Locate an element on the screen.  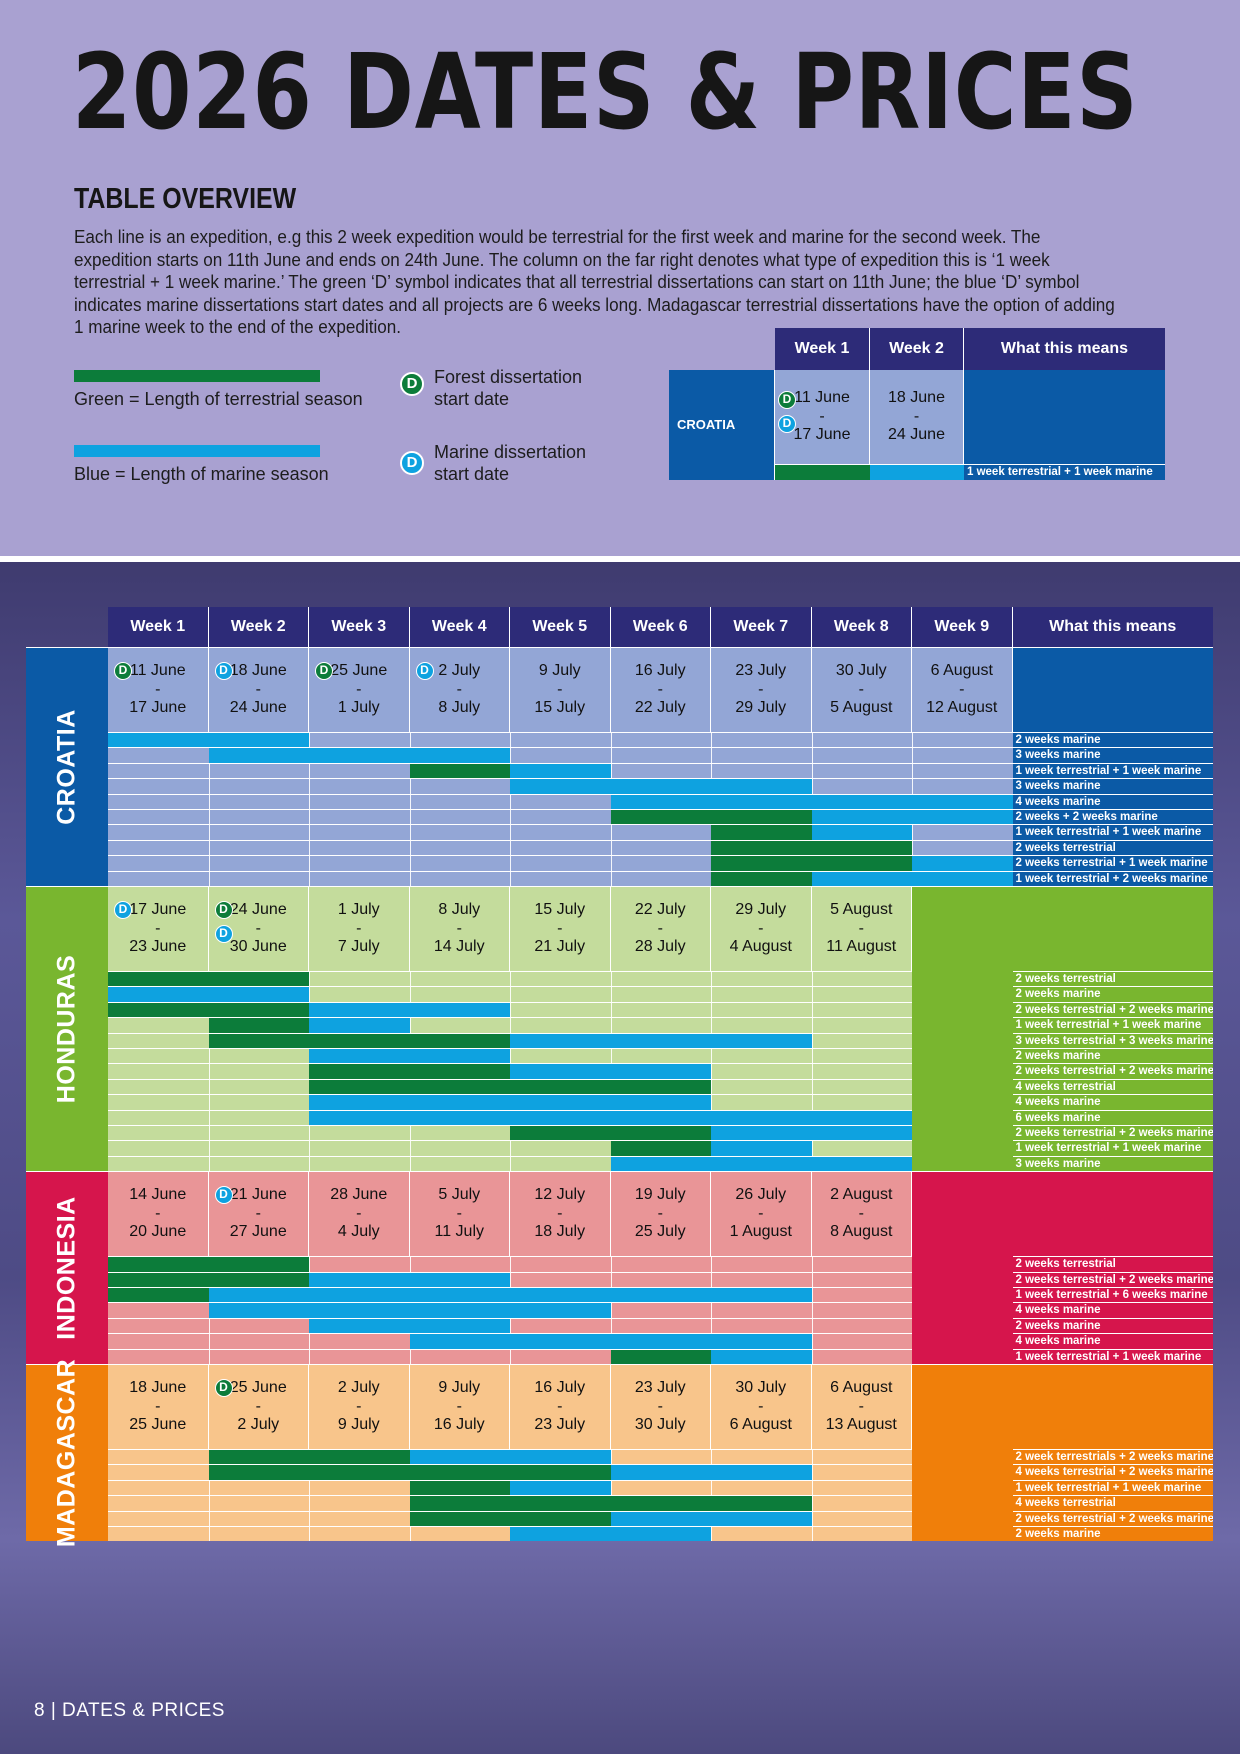
date-end: 18 July is located at coordinates (560, 1232).